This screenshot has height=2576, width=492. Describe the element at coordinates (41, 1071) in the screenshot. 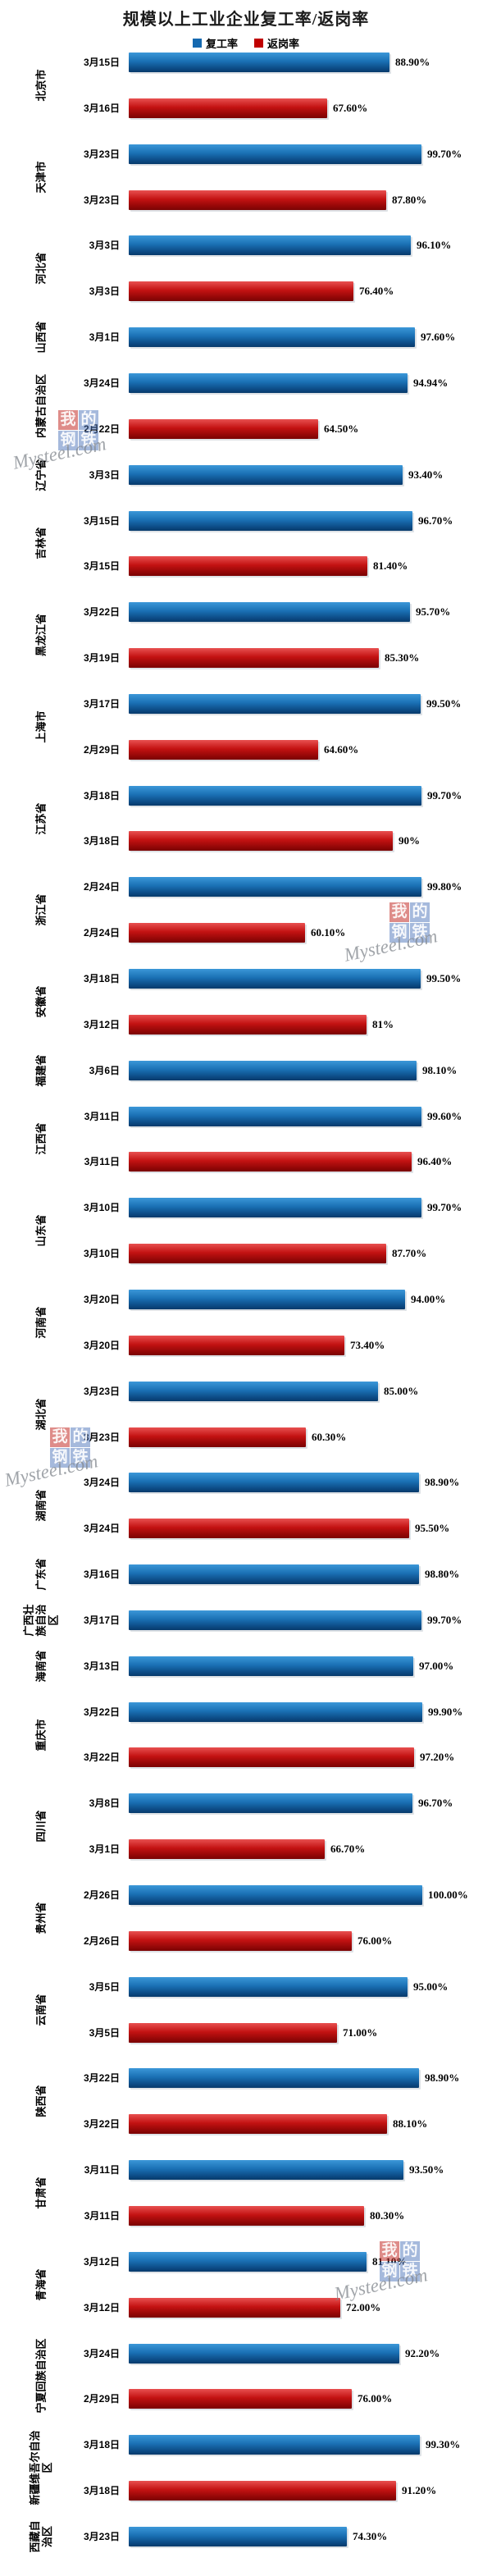

I see `province-label: 福建省` at that location.